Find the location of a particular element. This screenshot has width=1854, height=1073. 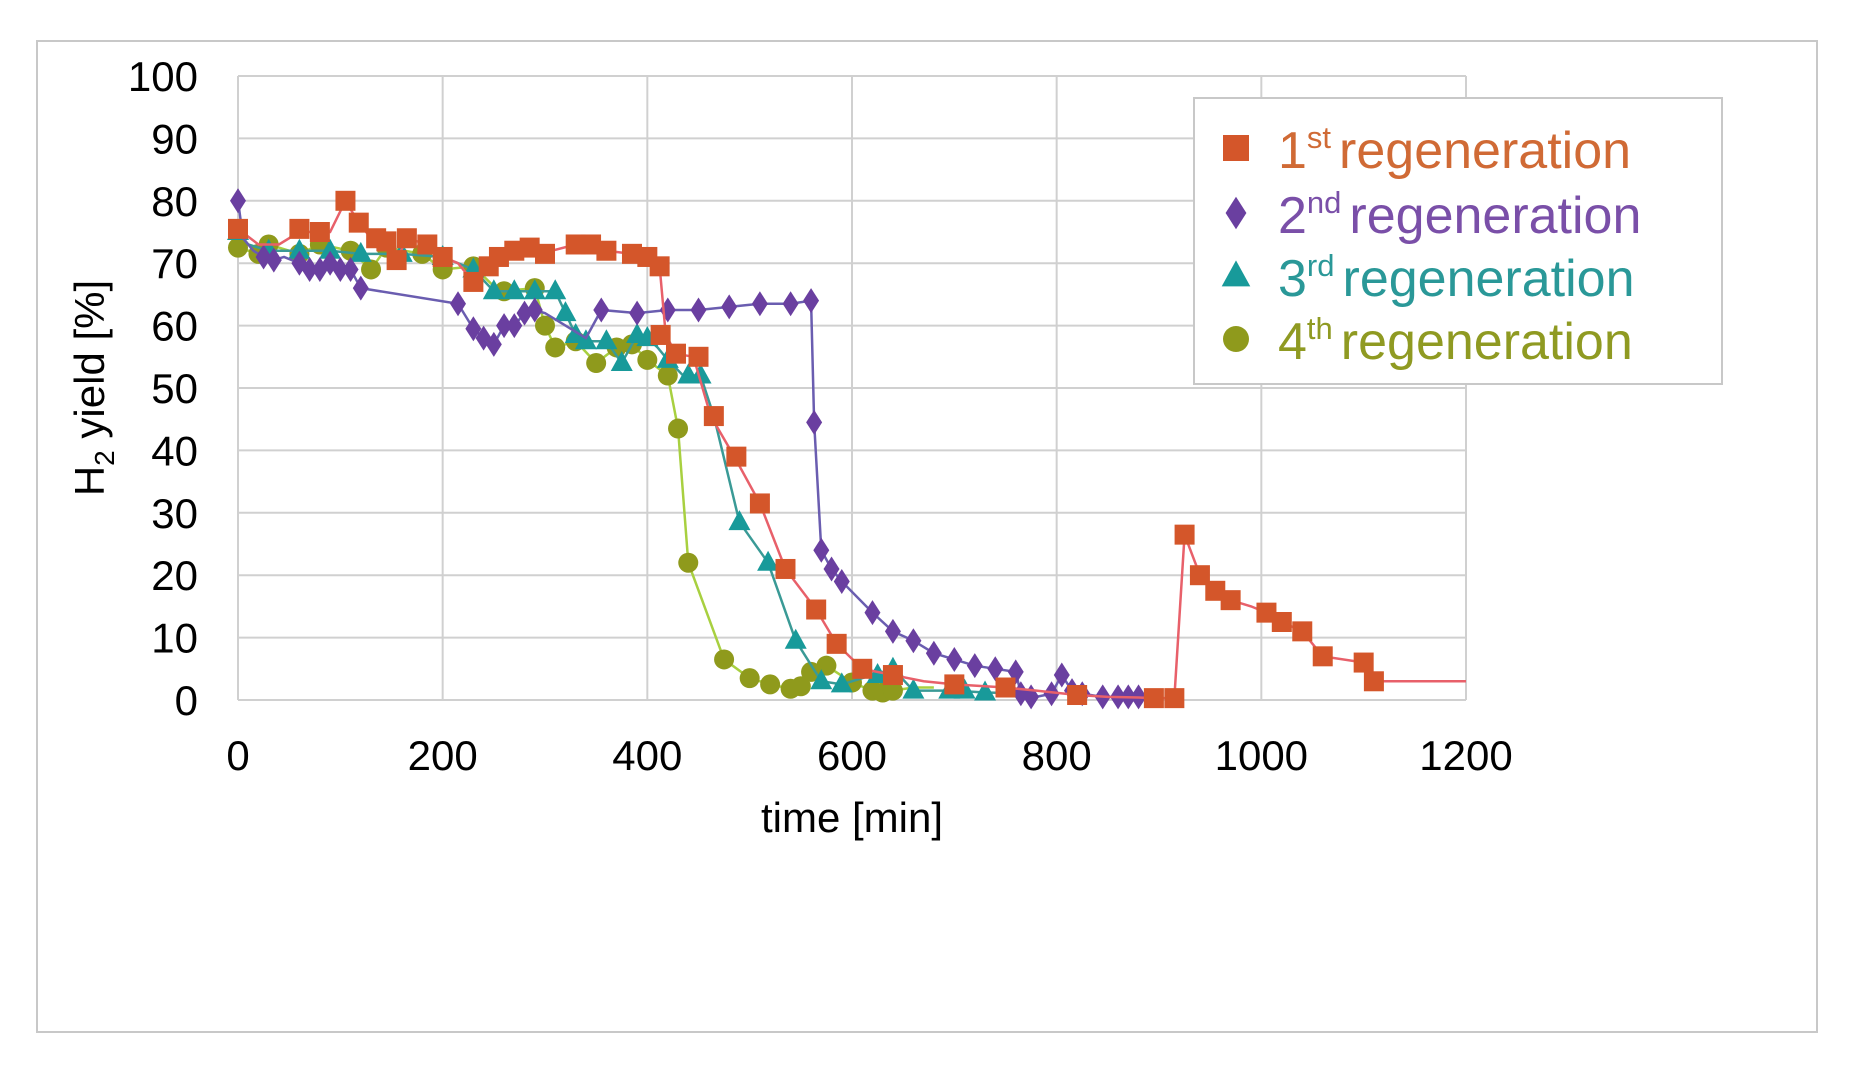

y-tick-label-7: 70 is located at coordinates (174, 263).